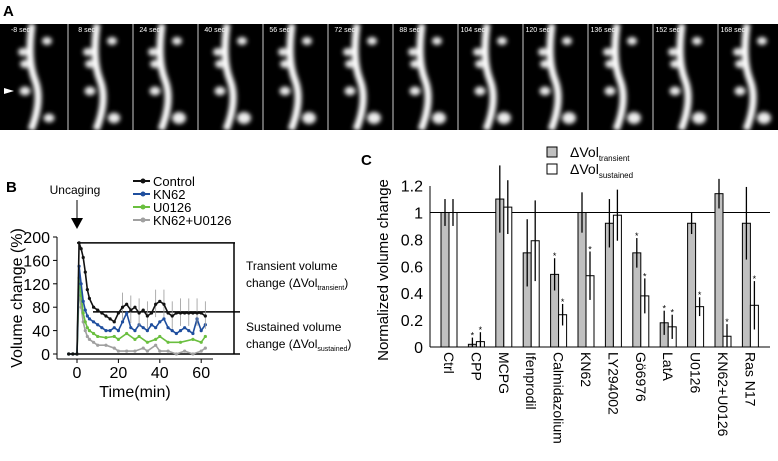 Image resolution: width=778 pixels, height=461 pixels. I want to click on x-axis-label: Time(min), so click(134, 392).